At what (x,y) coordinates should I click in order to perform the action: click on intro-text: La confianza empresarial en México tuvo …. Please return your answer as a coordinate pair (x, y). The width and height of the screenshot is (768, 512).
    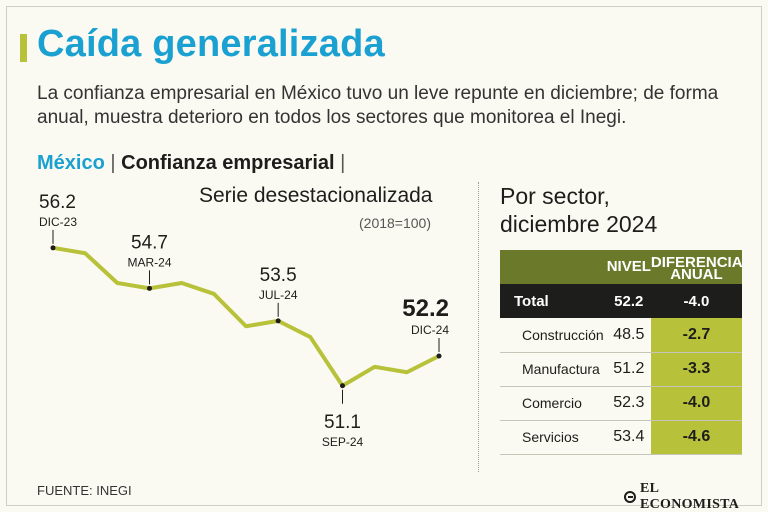
    Looking at the image, I should click on (378, 105).